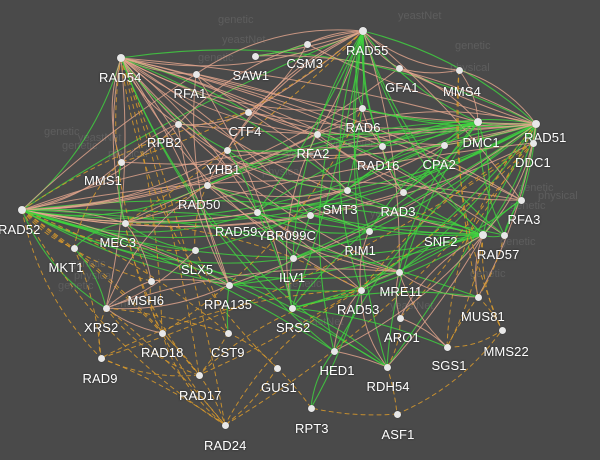  Describe the element at coordinates (399, 272) in the screenshot. I see `graph-node-mre11` at that location.